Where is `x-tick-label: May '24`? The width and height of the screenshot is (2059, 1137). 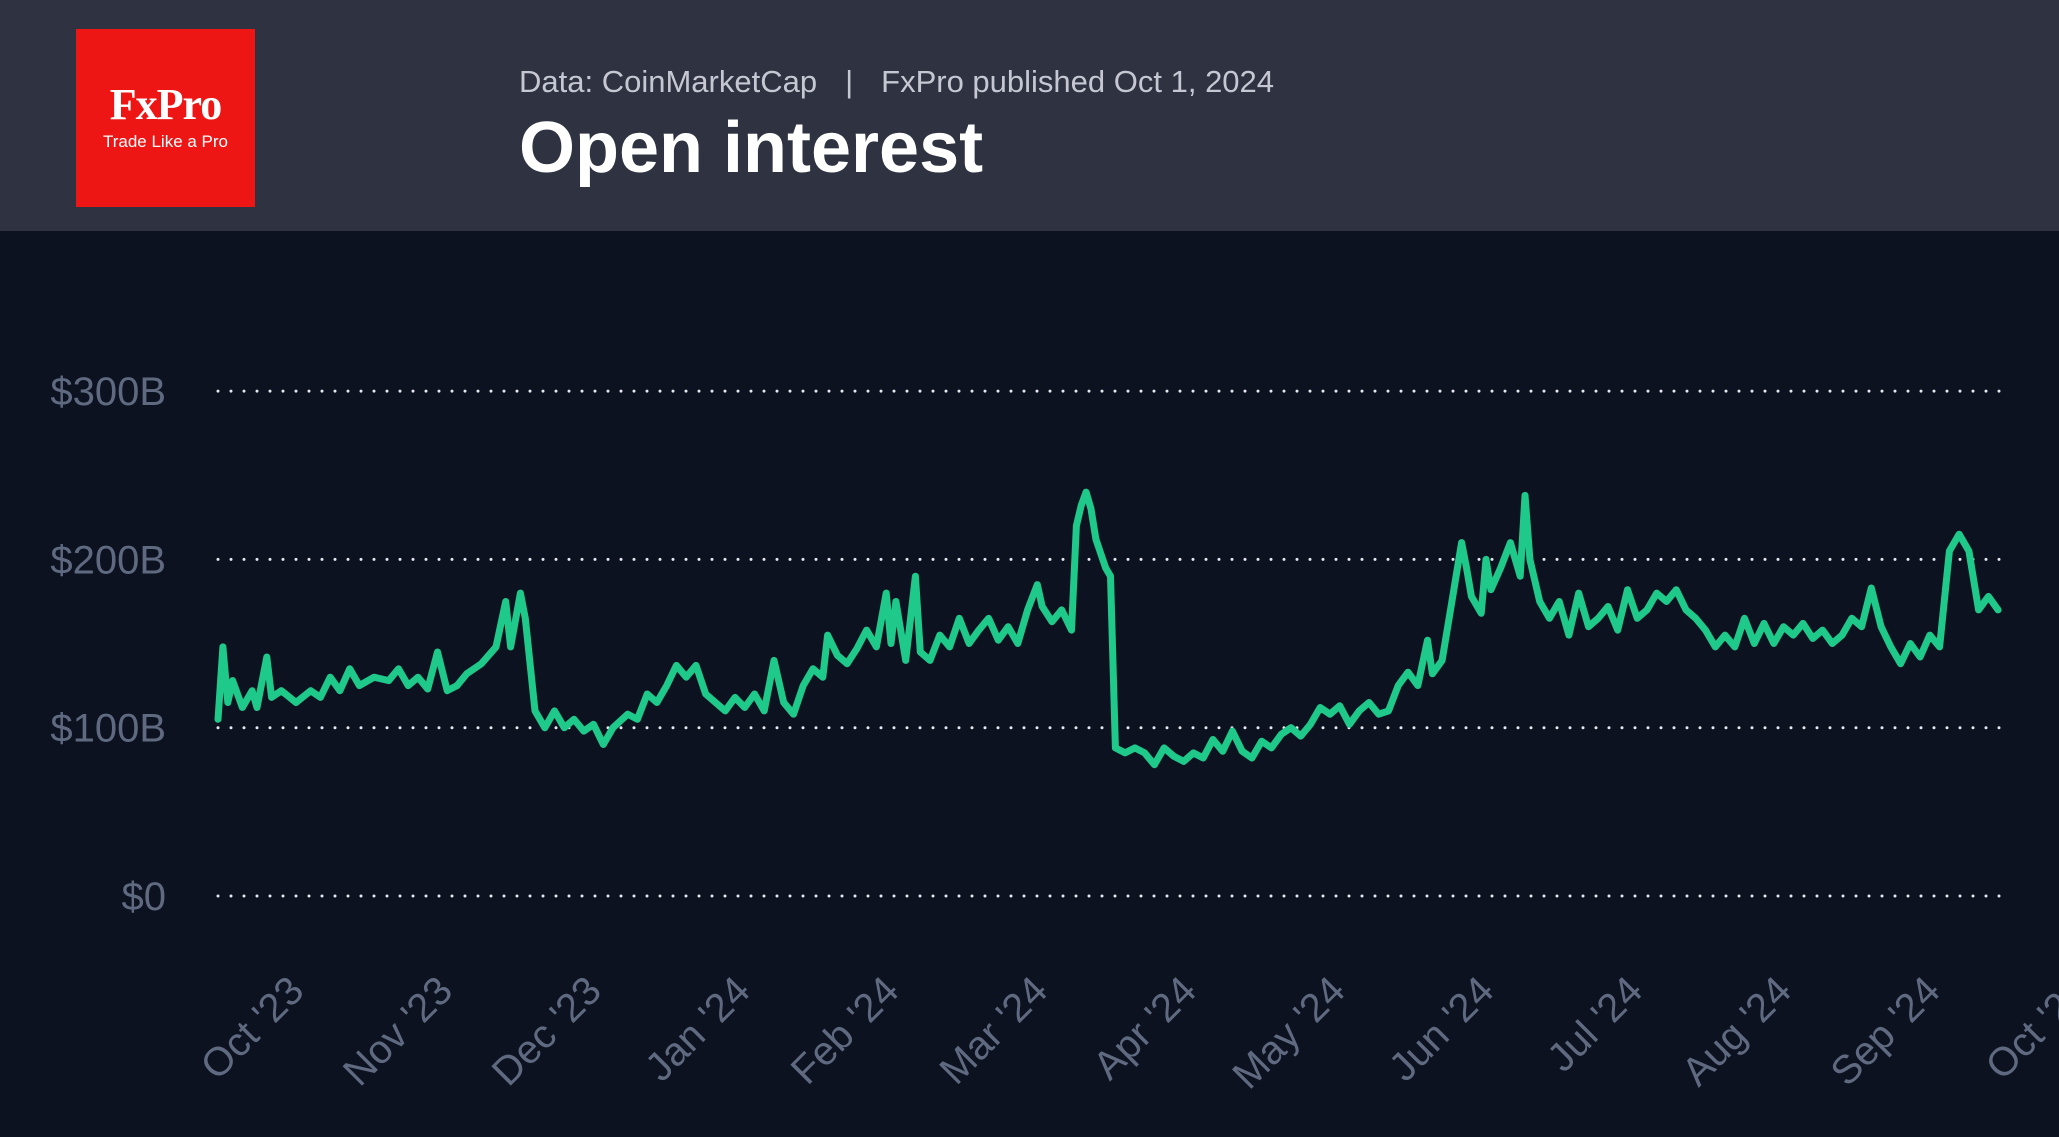
x-tick-label: May '24 is located at coordinates (1288, 1032).